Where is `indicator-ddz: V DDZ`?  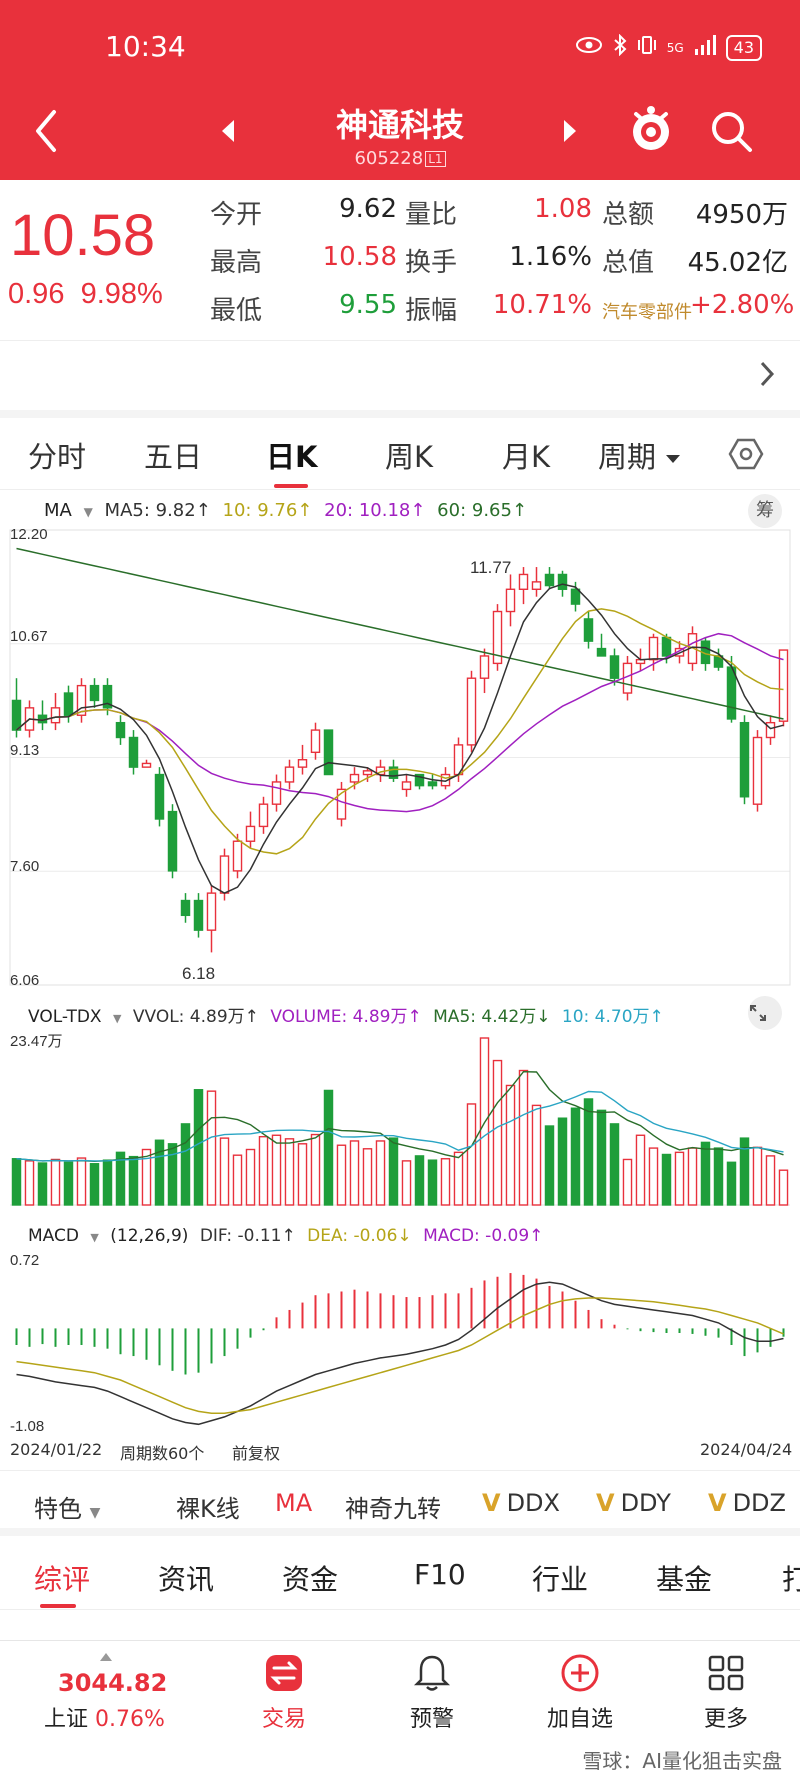
indicator-ddz: V DDZ is located at coordinates (747, 1503).